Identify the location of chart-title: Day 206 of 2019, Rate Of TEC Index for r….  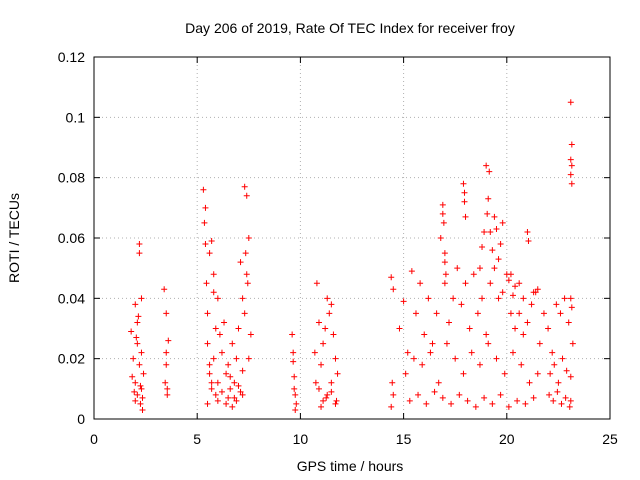
(350, 28).